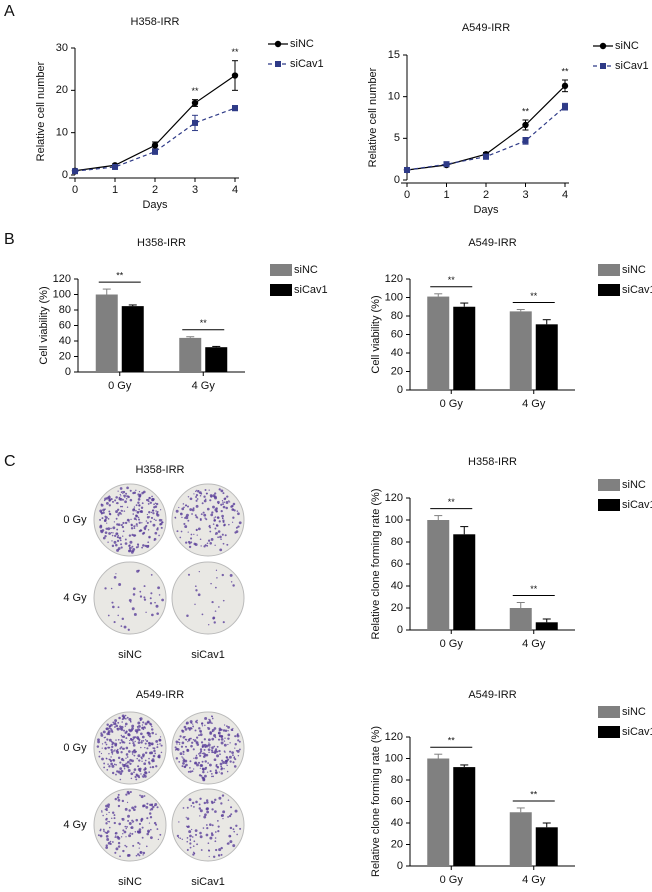 The width and height of the screenshot is (652, 892). I want to click on significance: **, so click(534, 794).